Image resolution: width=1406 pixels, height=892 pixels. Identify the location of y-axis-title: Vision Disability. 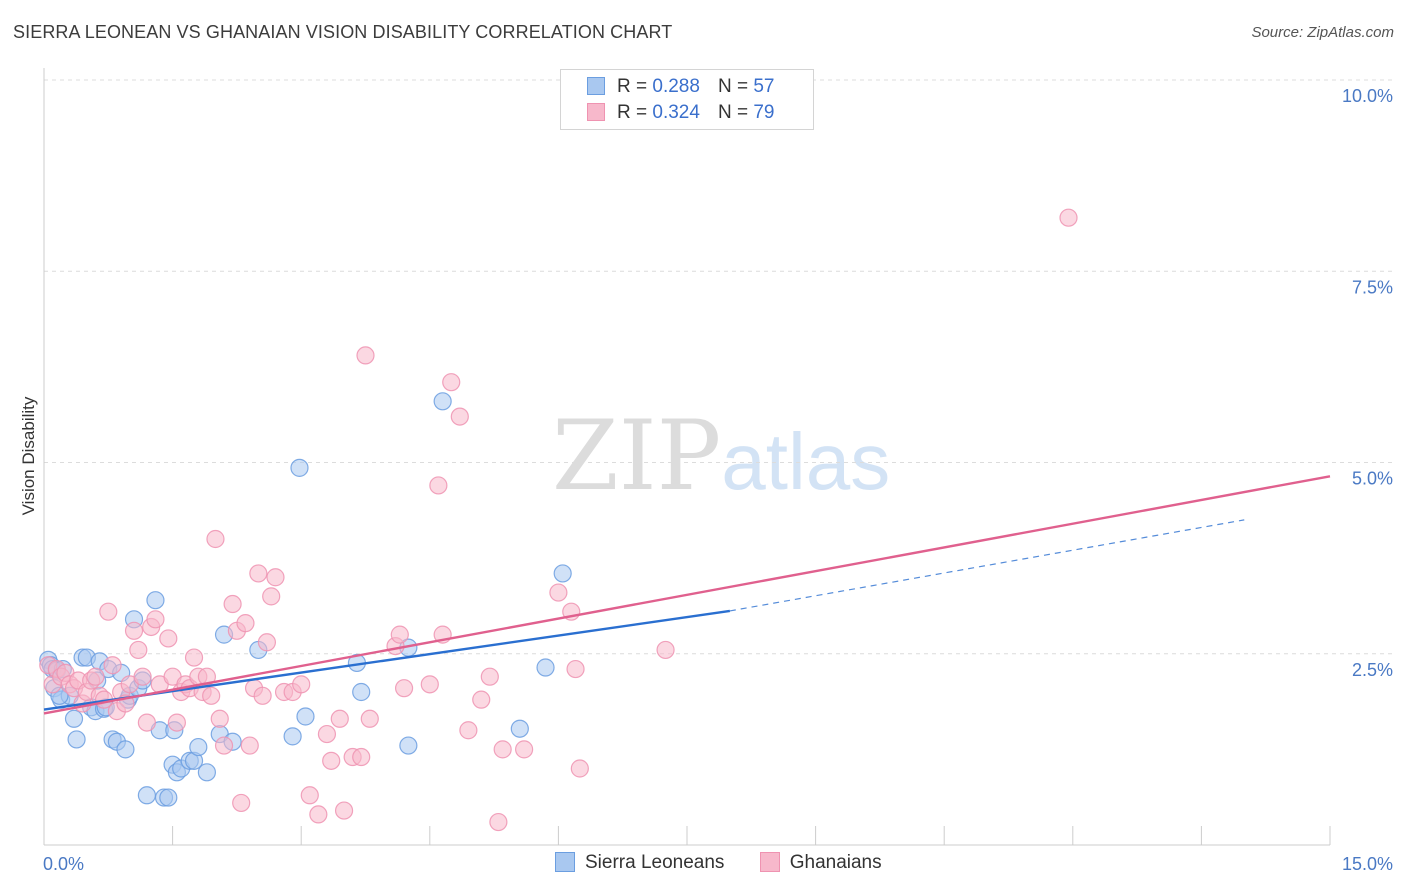
(28, 455).